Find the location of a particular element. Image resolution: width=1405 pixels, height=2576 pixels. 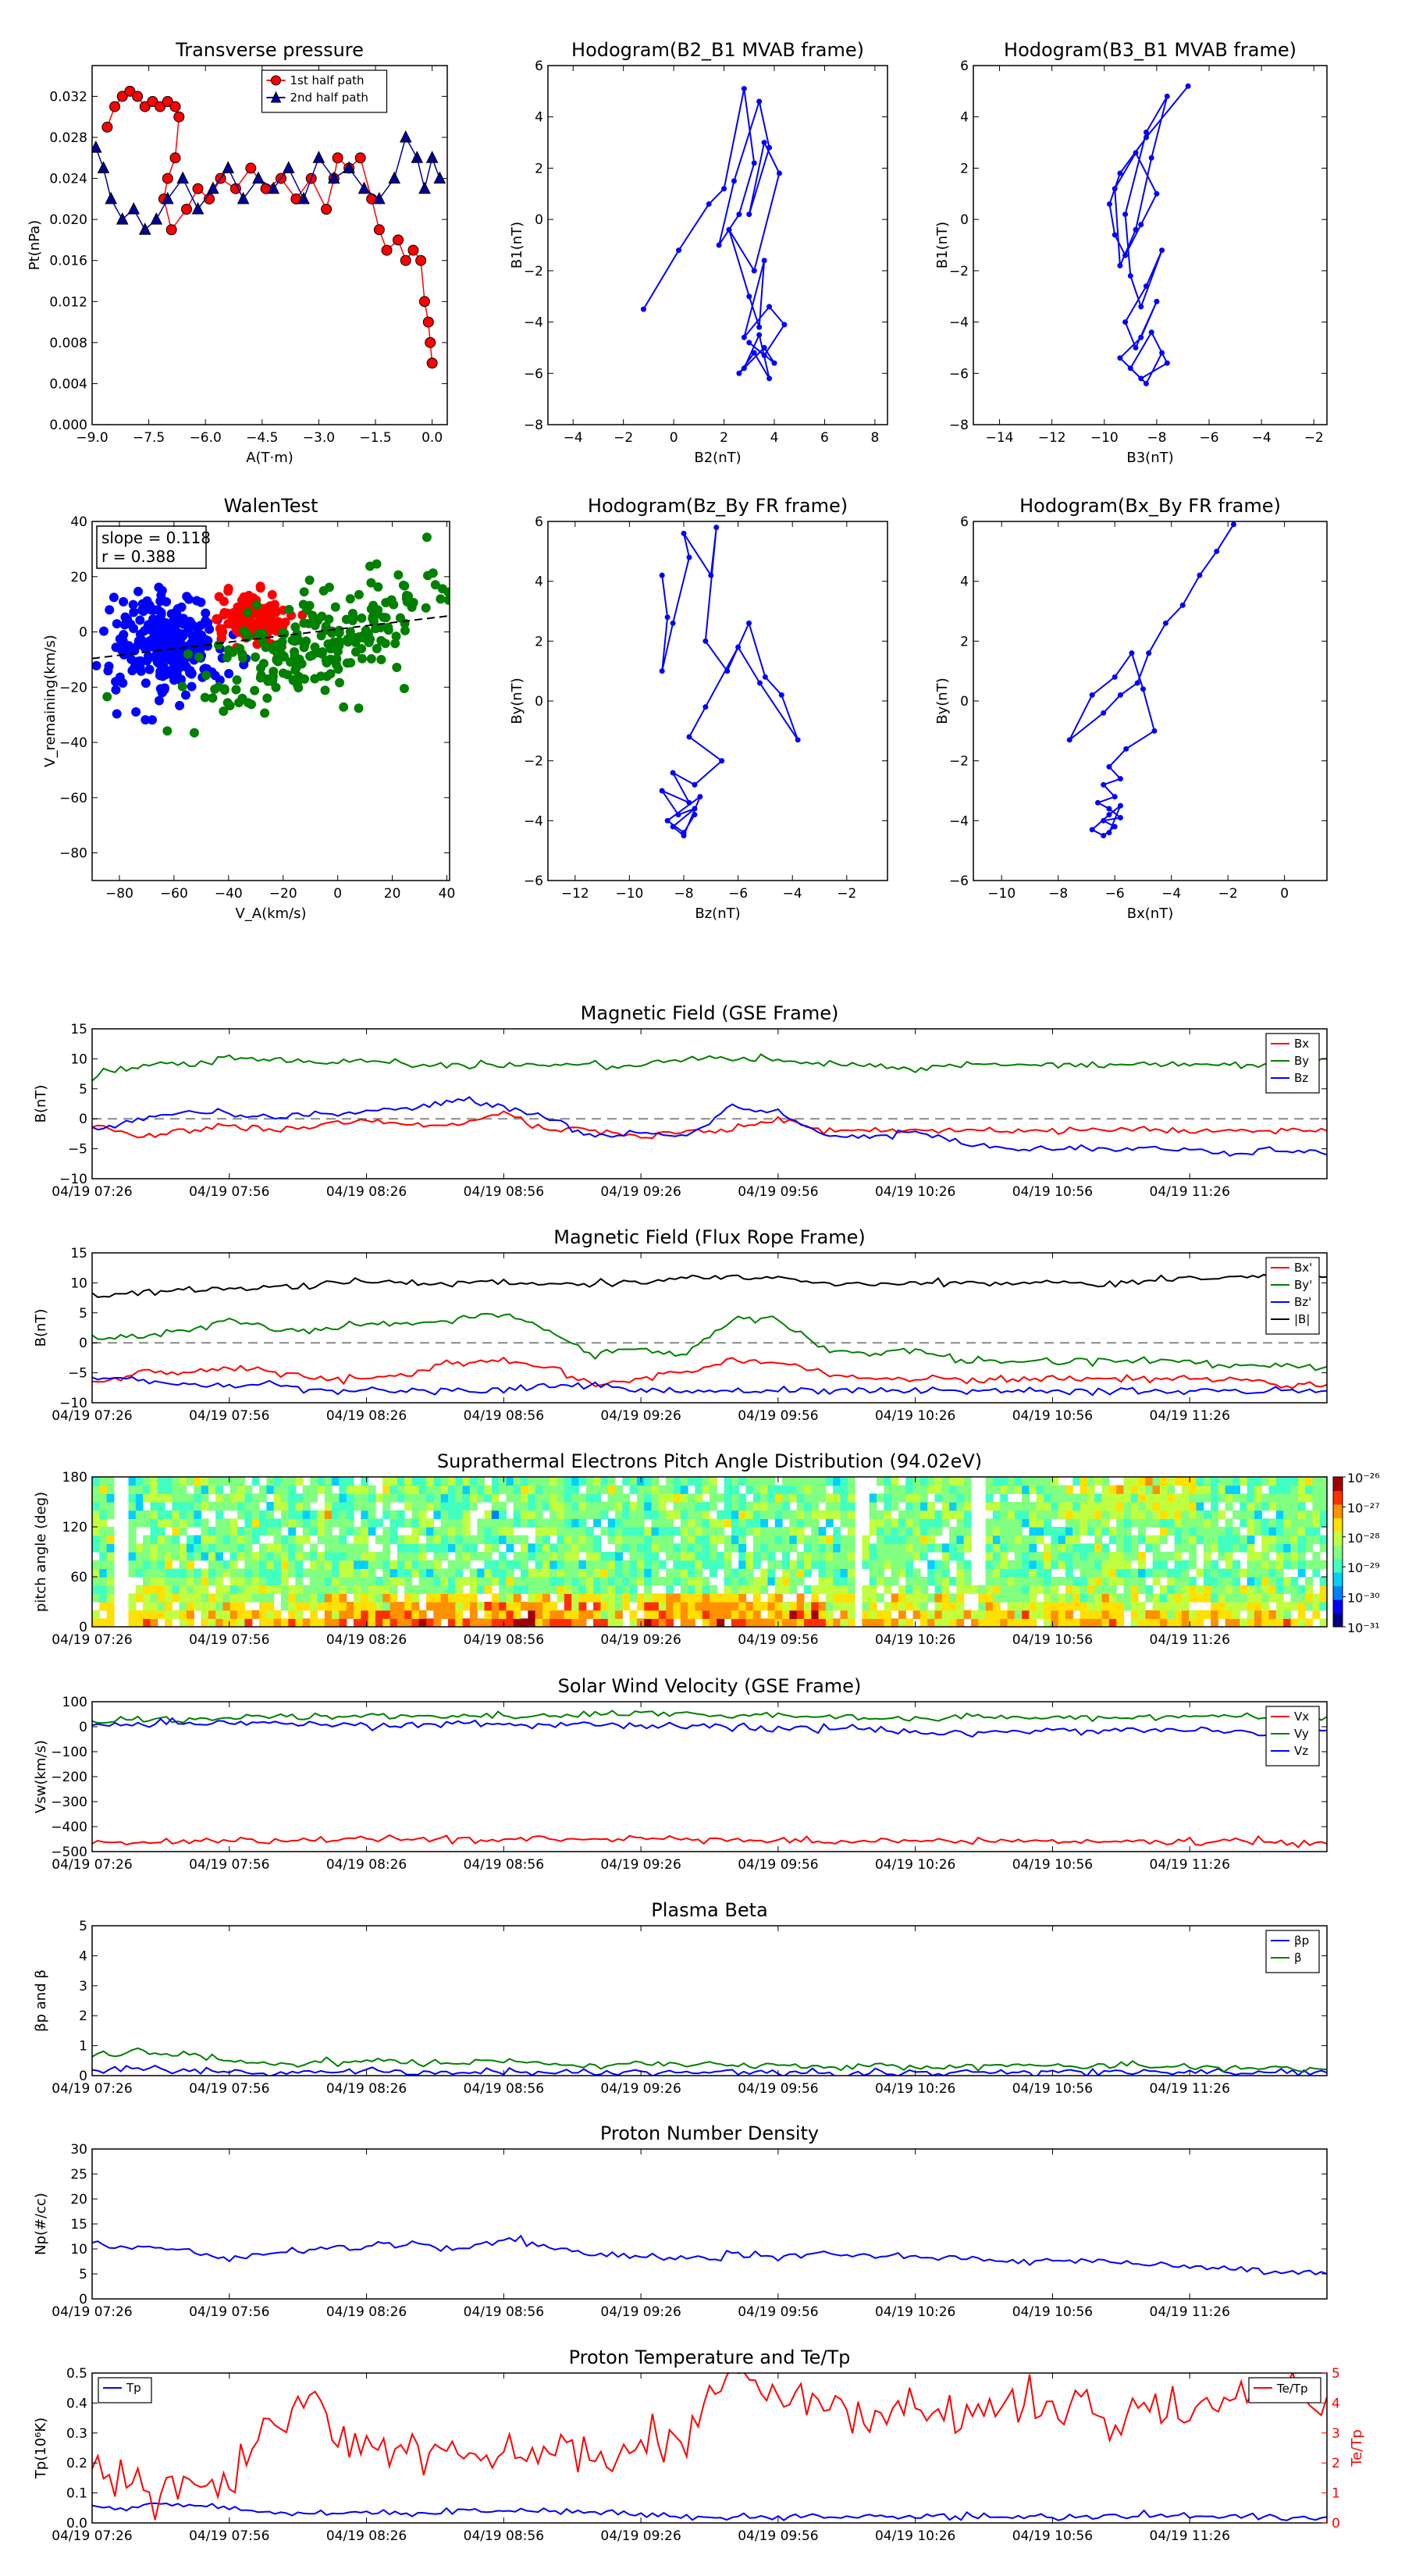

y-tick-label: −80 is located at coordinates (73, 854).